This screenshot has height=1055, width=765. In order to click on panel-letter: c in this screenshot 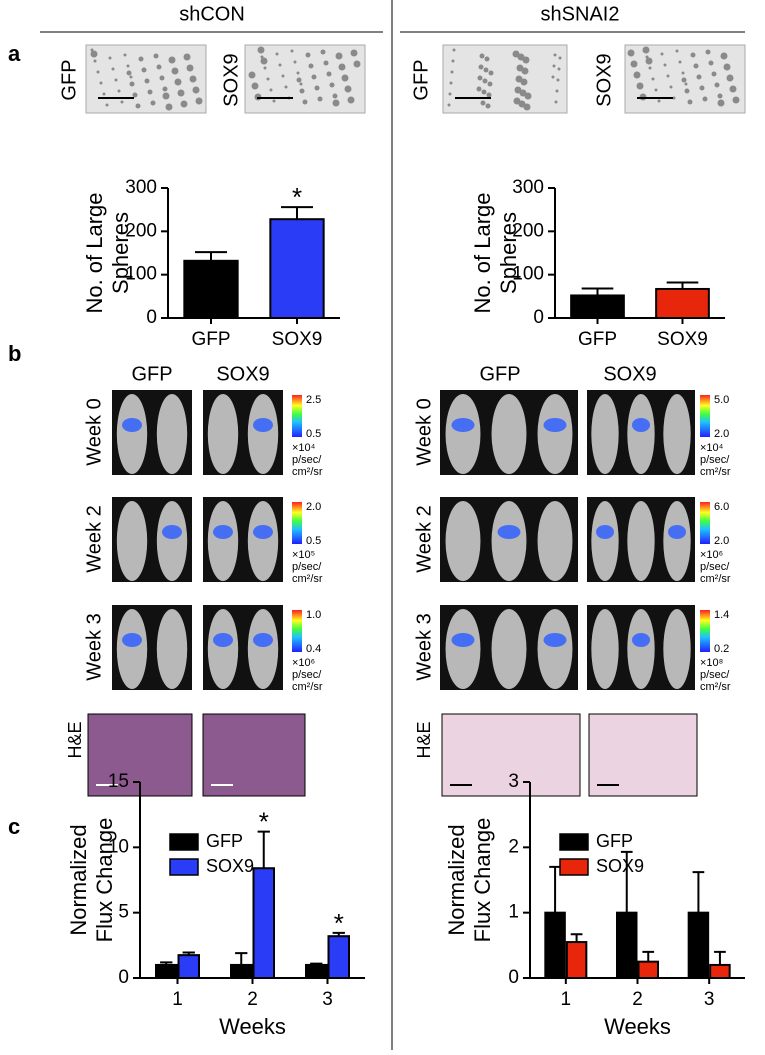, I will do `click(14, 826)`.